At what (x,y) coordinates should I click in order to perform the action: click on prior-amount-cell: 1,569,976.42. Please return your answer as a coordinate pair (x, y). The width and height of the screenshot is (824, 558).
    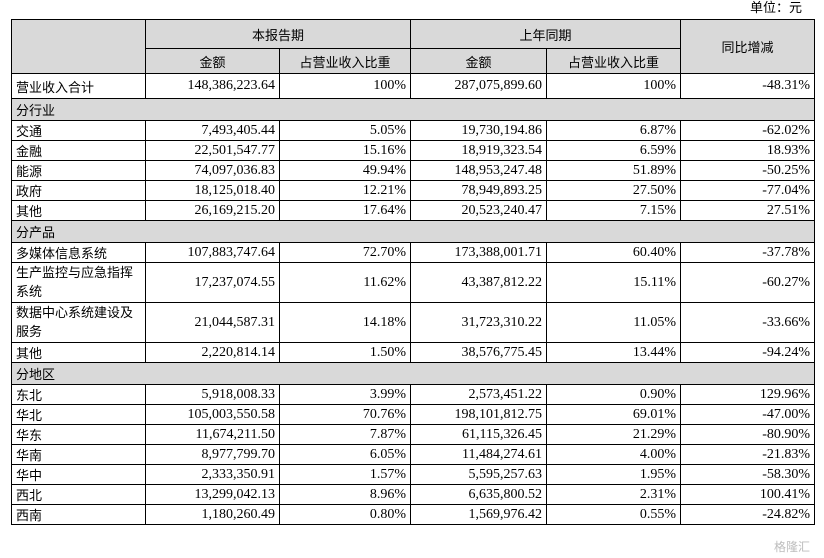
    Looking at the image, I should click on (479, 514).